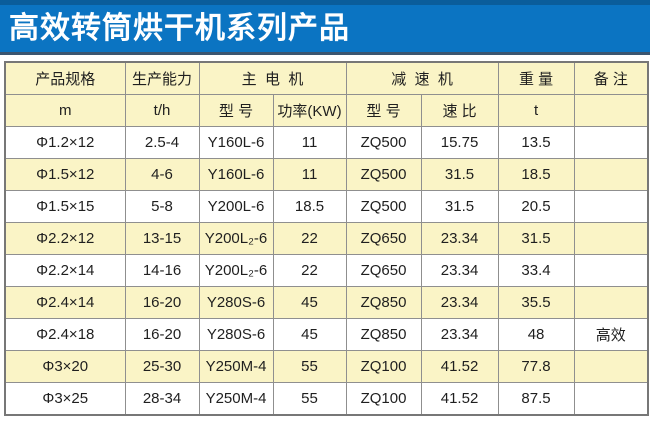  What do you see at coordinates (65, 78) in the screenshot?
I see `col-header-product-spec: 产品规格` at bounding box center [65, 78].